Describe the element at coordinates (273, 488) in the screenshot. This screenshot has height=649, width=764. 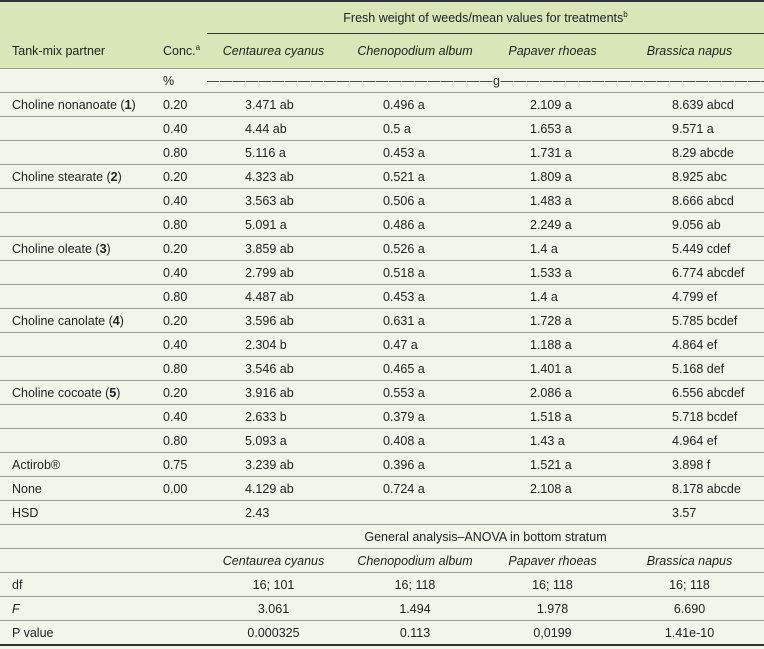
I see `value-cell: 4.129 ab` at that location.